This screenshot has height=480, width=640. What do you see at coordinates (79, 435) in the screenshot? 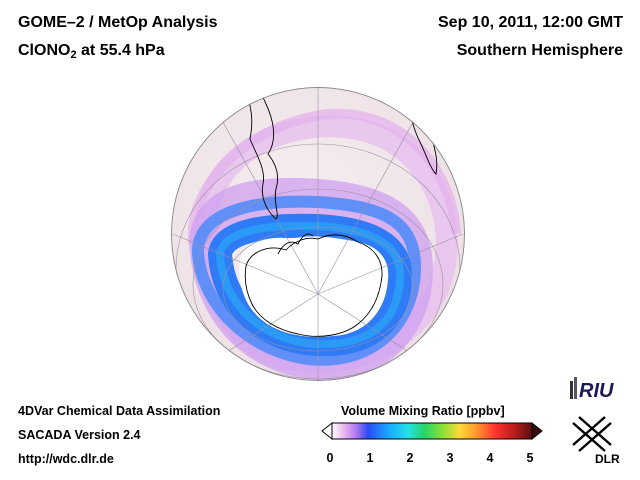
I see `footer-version: SACADA Version 2.4` at bounding box center [79, 435].